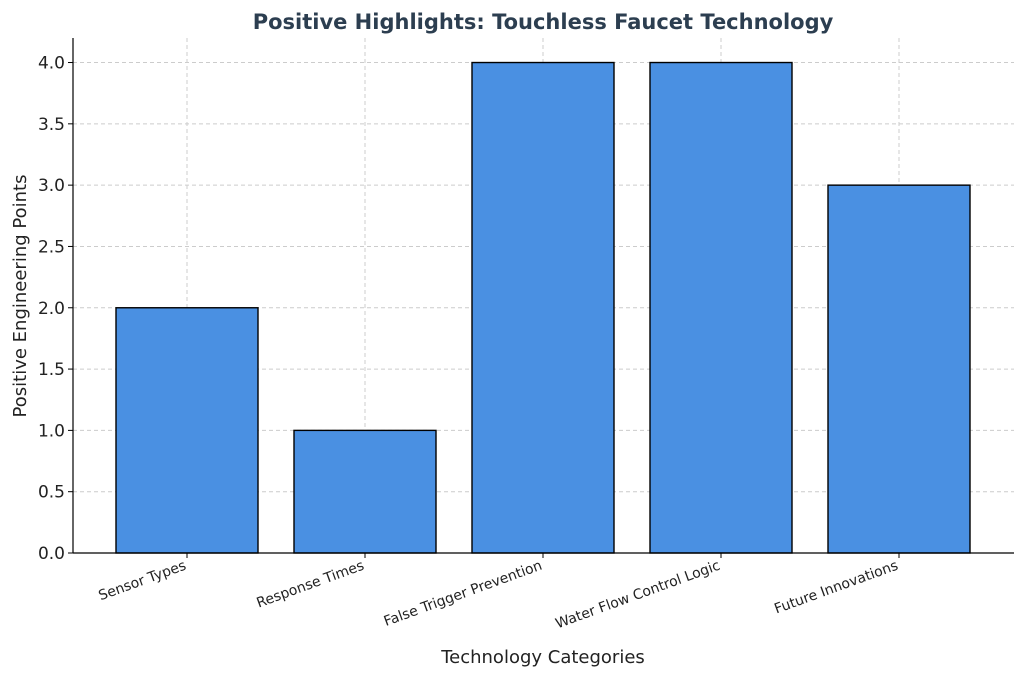 This screenshot has height=679, width=1024. What do you see at coordinates (51, 125) in the screenshot?
I see `y-tick-label: 3.5` at bounding box center [51, 125].